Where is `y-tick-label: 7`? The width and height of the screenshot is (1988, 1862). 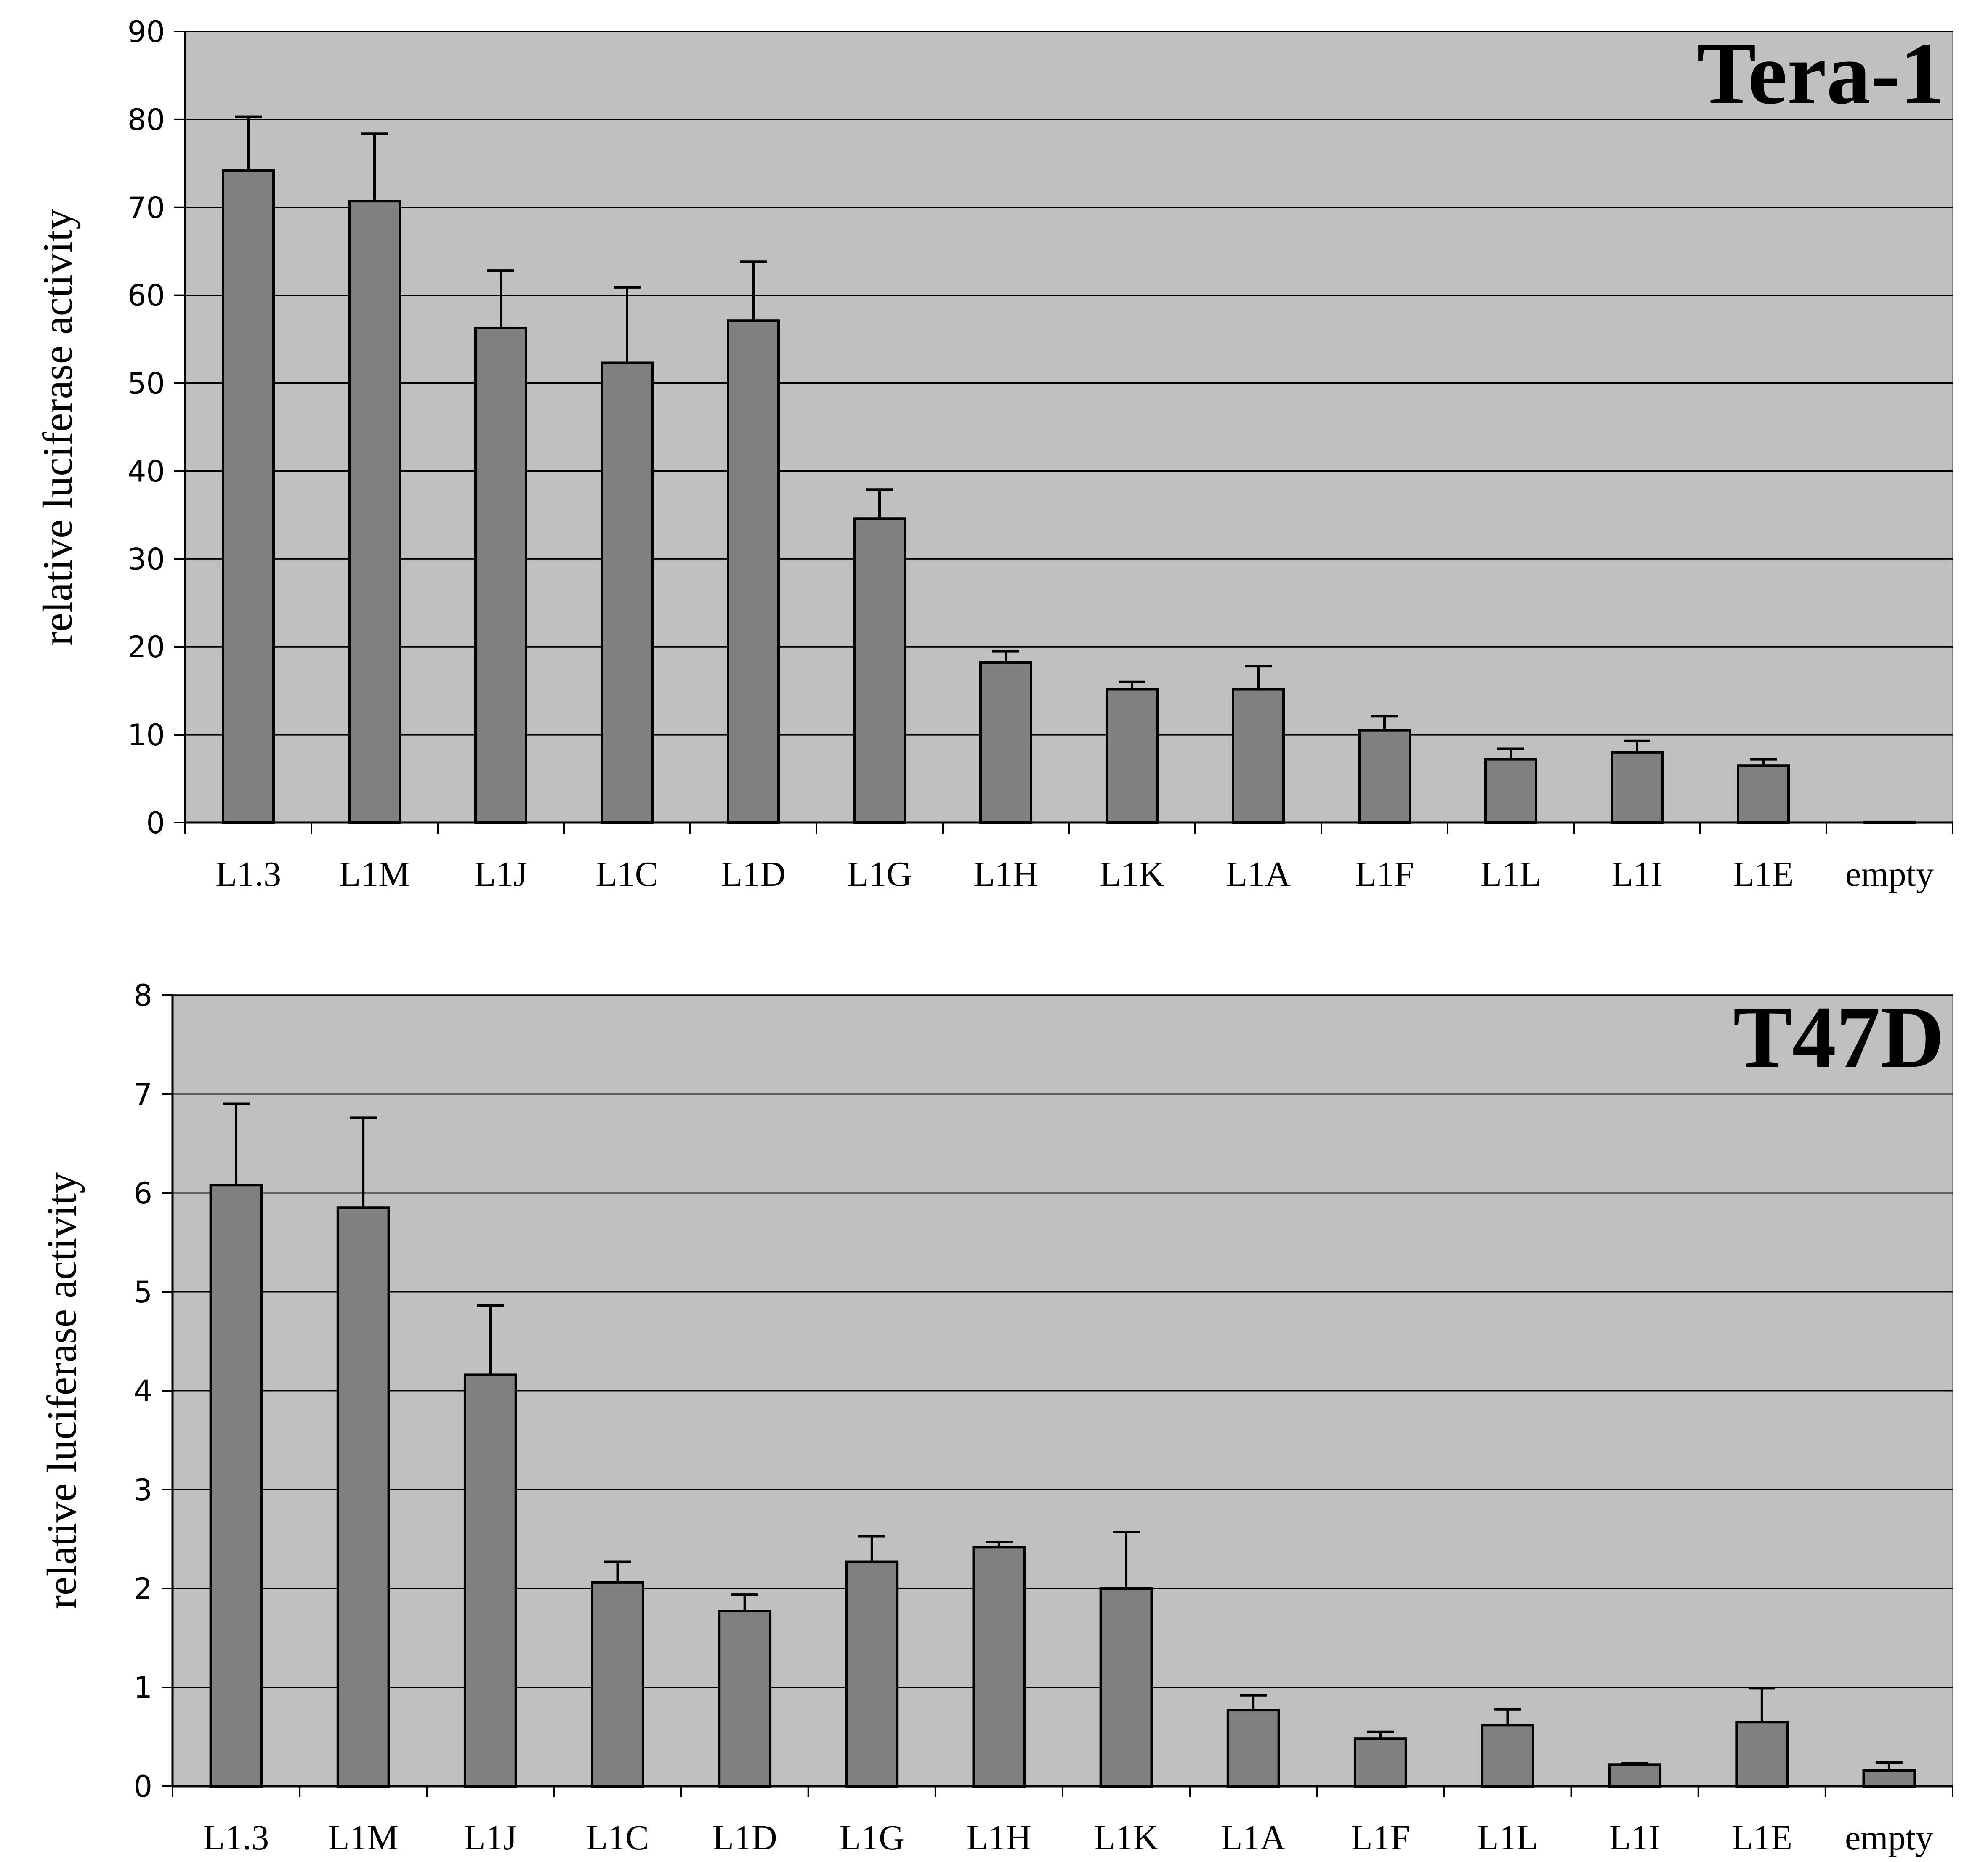
y-tick-label: 7 is located at coordinates (142, 1094).